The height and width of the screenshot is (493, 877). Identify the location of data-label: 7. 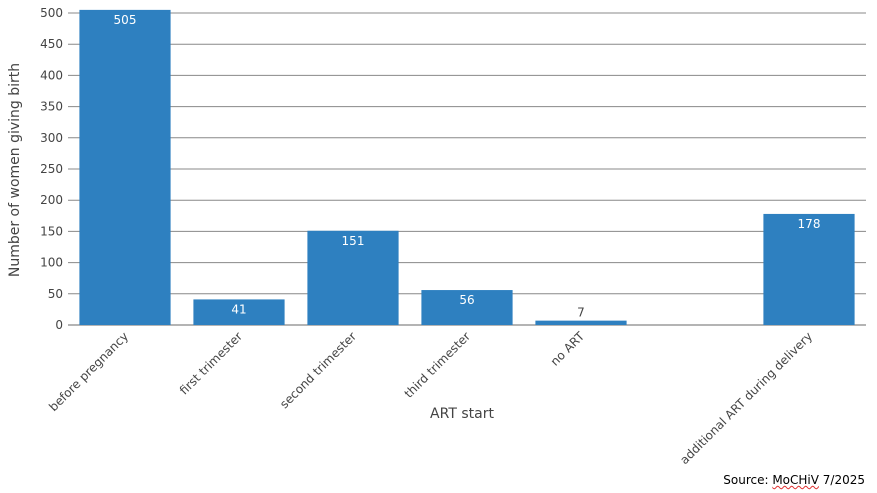
(581, 313).